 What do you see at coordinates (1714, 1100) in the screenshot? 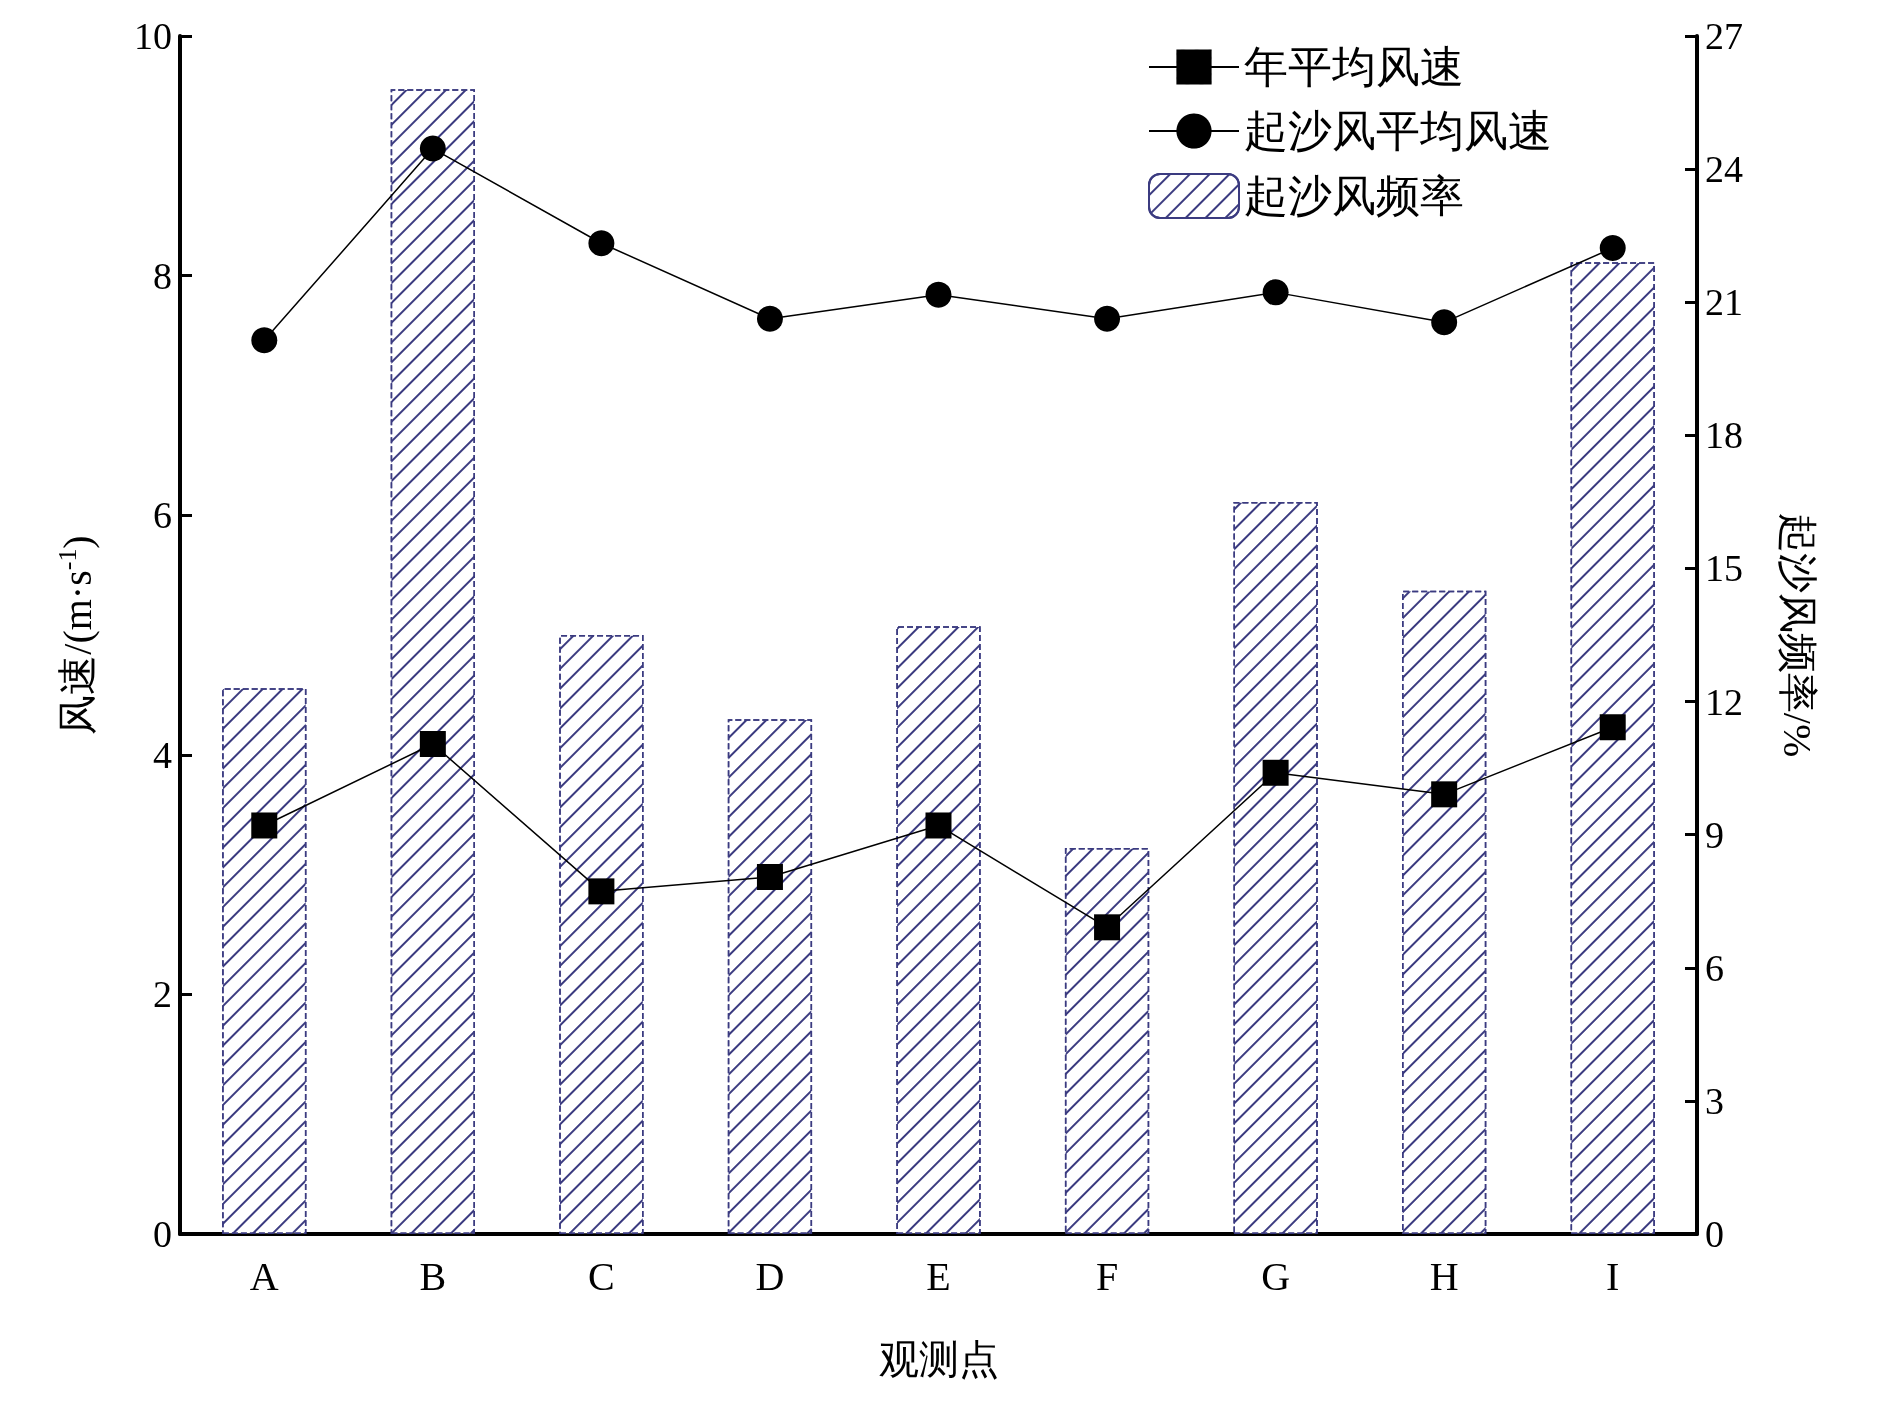
I see `y2-tick-label: 3` at bounding box center [1714, 1100].